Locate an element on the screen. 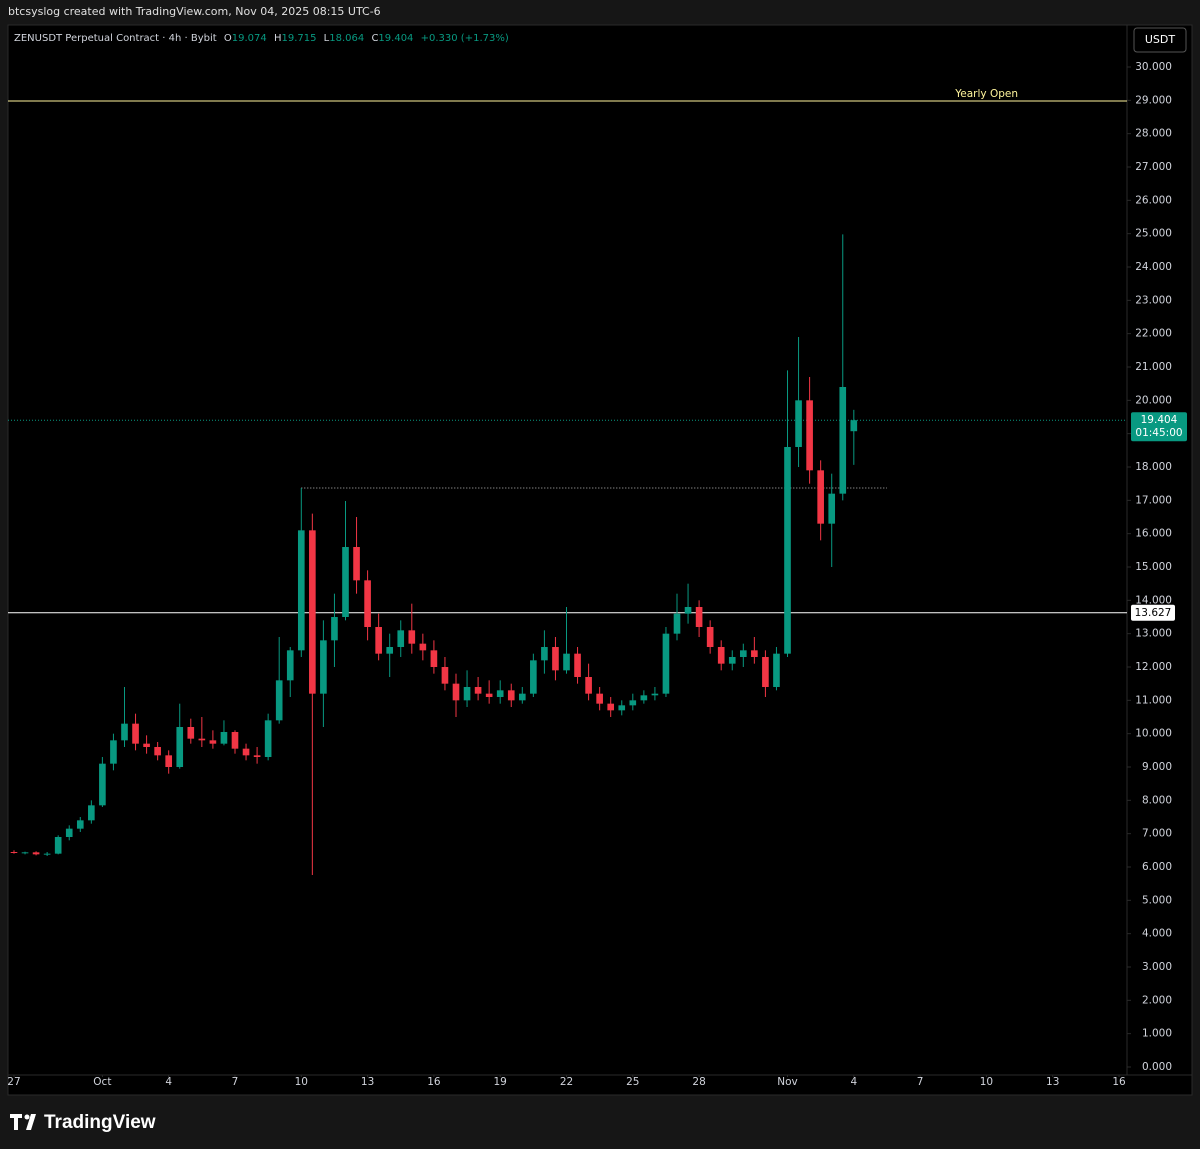 This screenshot has height=1149, width=1200. legend-value: 19.404 is located at coordinates (395, 38).